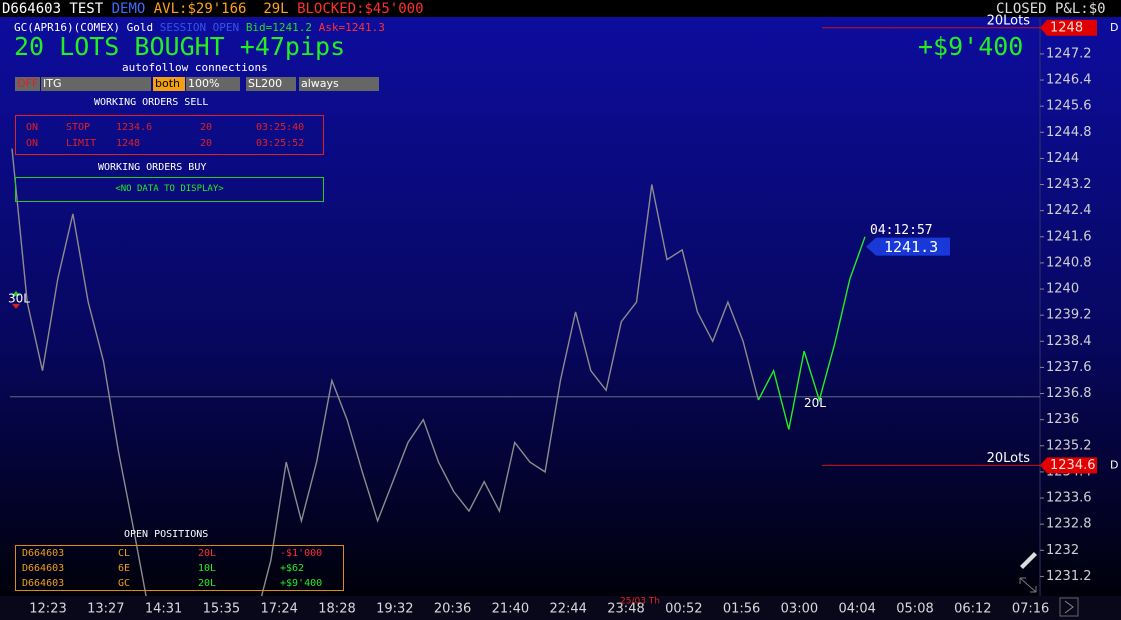 The image size is (1121, 620). What do you see at coordinates (152, 167) in the screenshot?
I see `buy-title: WORKING ORDERS BUY` at bounding box center [152, 167].